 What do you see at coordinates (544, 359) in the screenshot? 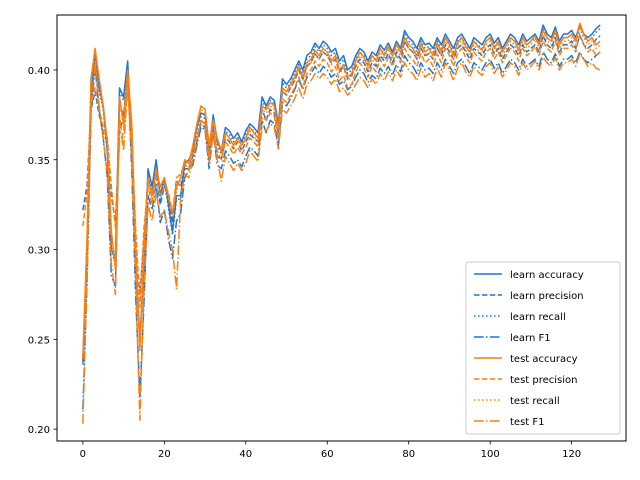
I see `legend-label: test accuracy` at bounding box center [544, 359].